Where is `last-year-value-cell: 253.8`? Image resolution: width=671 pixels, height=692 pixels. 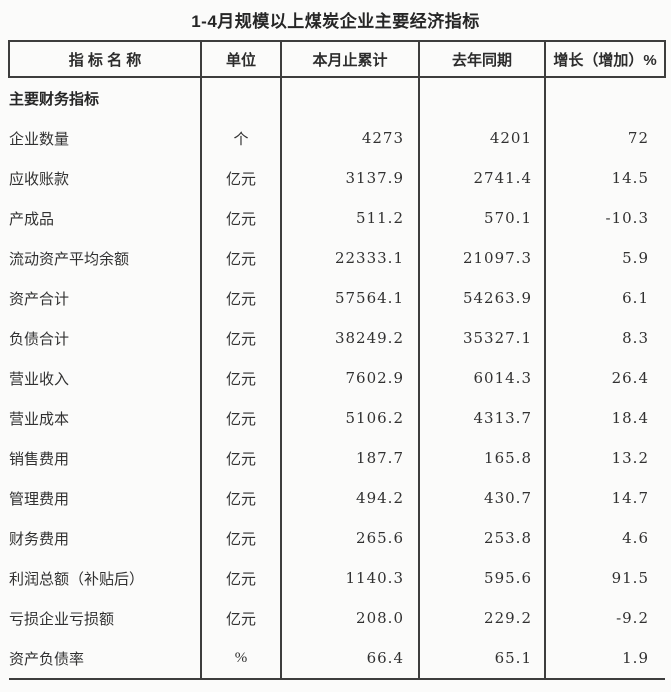
last-year-value-cell: 253.8 is located at coordinates (481, 538).